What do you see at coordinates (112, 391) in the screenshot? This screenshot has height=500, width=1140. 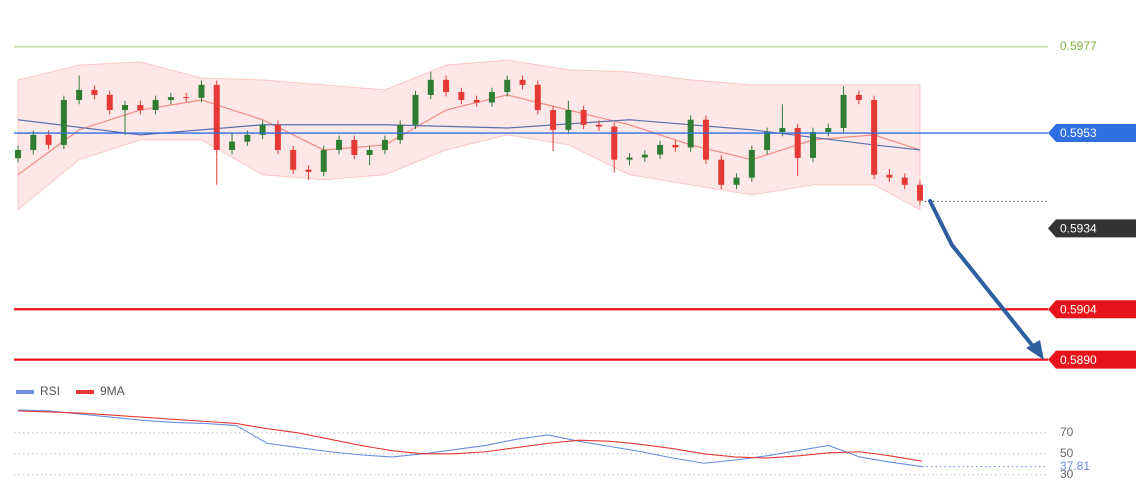 I see `legend-label: 9MA` at bounding box center [112, 391].